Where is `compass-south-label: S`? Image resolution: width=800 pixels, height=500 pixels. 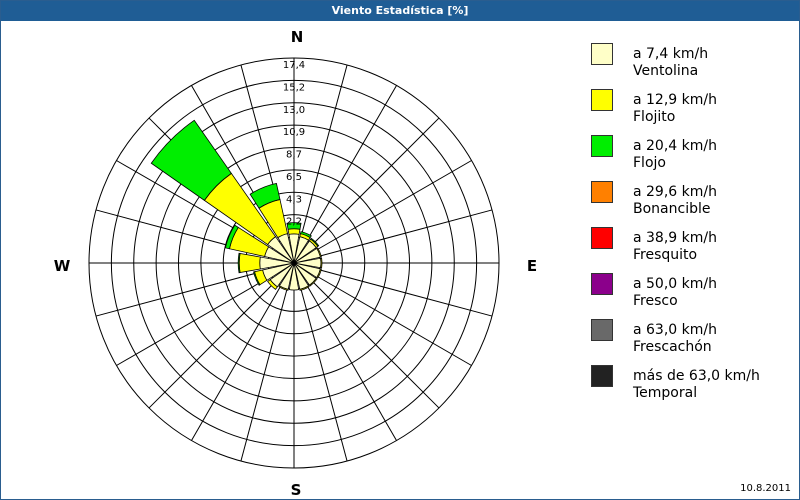
compass-south-label: S is located at coordinates (296, 490).